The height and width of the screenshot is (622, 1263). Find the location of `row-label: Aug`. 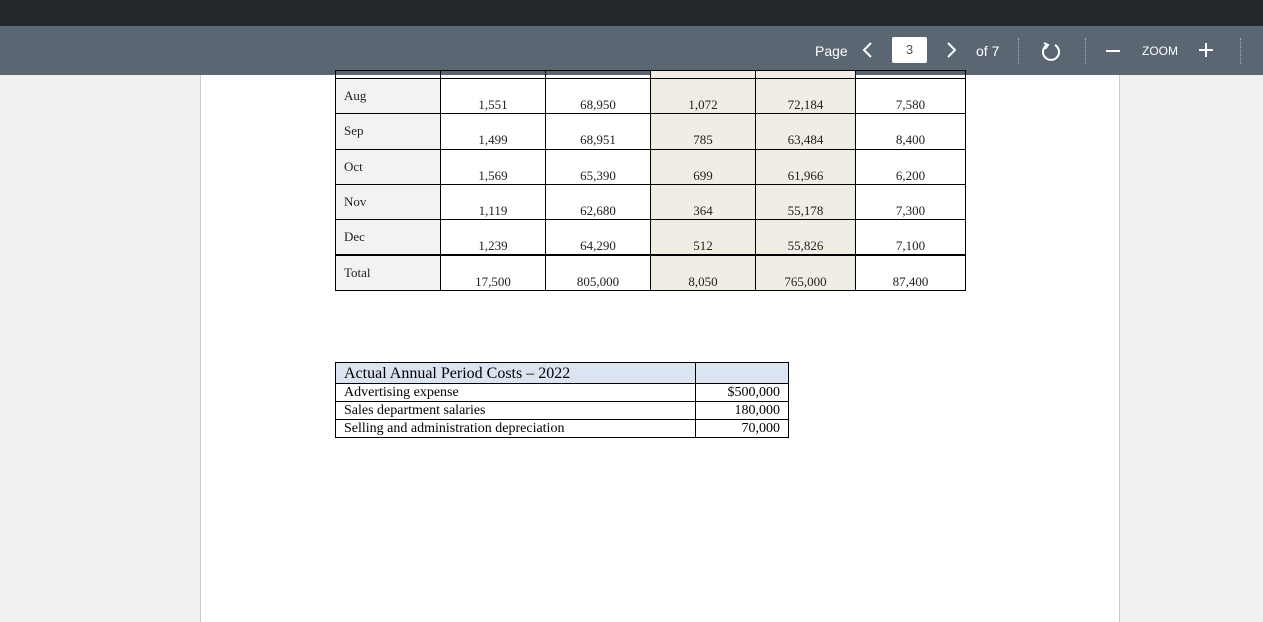

row-label: Aug is located at coordinates (388, 96).